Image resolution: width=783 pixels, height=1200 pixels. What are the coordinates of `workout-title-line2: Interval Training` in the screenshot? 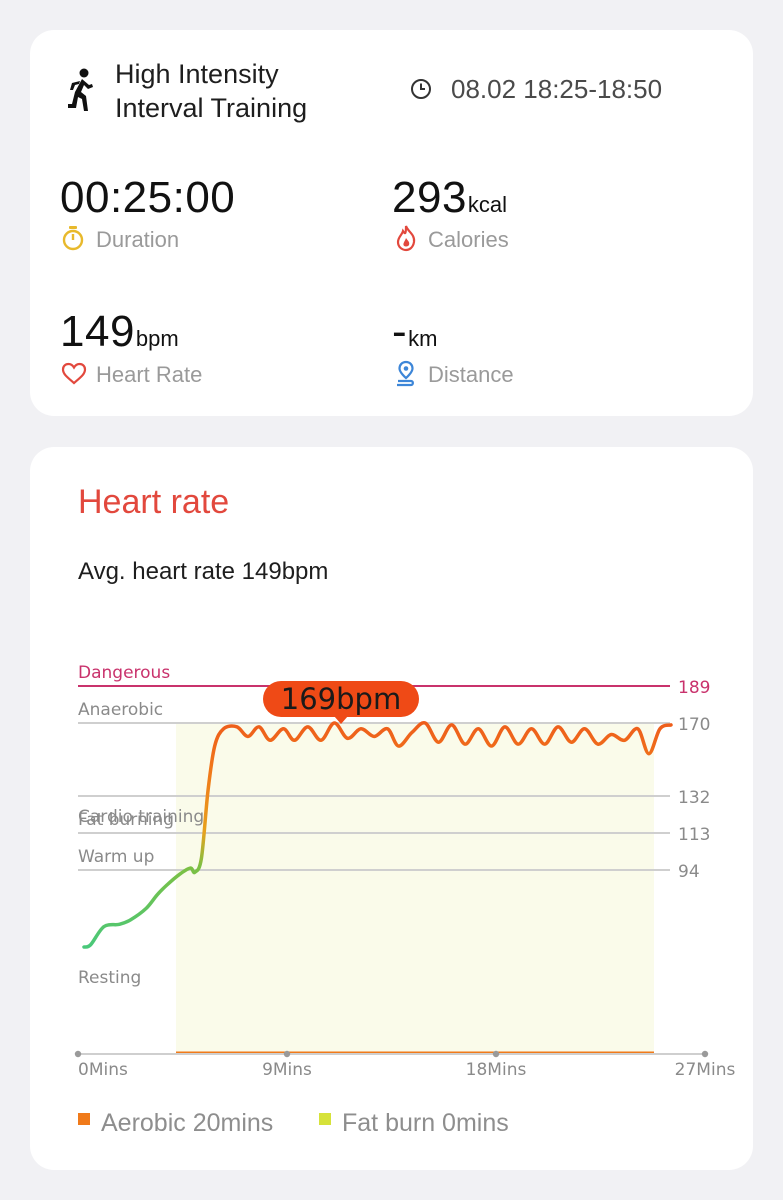 It's located at (211, 108).